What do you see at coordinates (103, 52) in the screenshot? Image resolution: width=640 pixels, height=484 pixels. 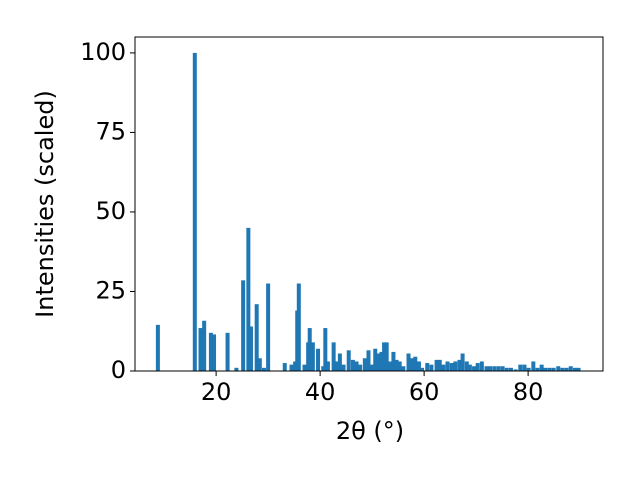 I see `y-tick-label: 100` at bounding box center [103, 52].